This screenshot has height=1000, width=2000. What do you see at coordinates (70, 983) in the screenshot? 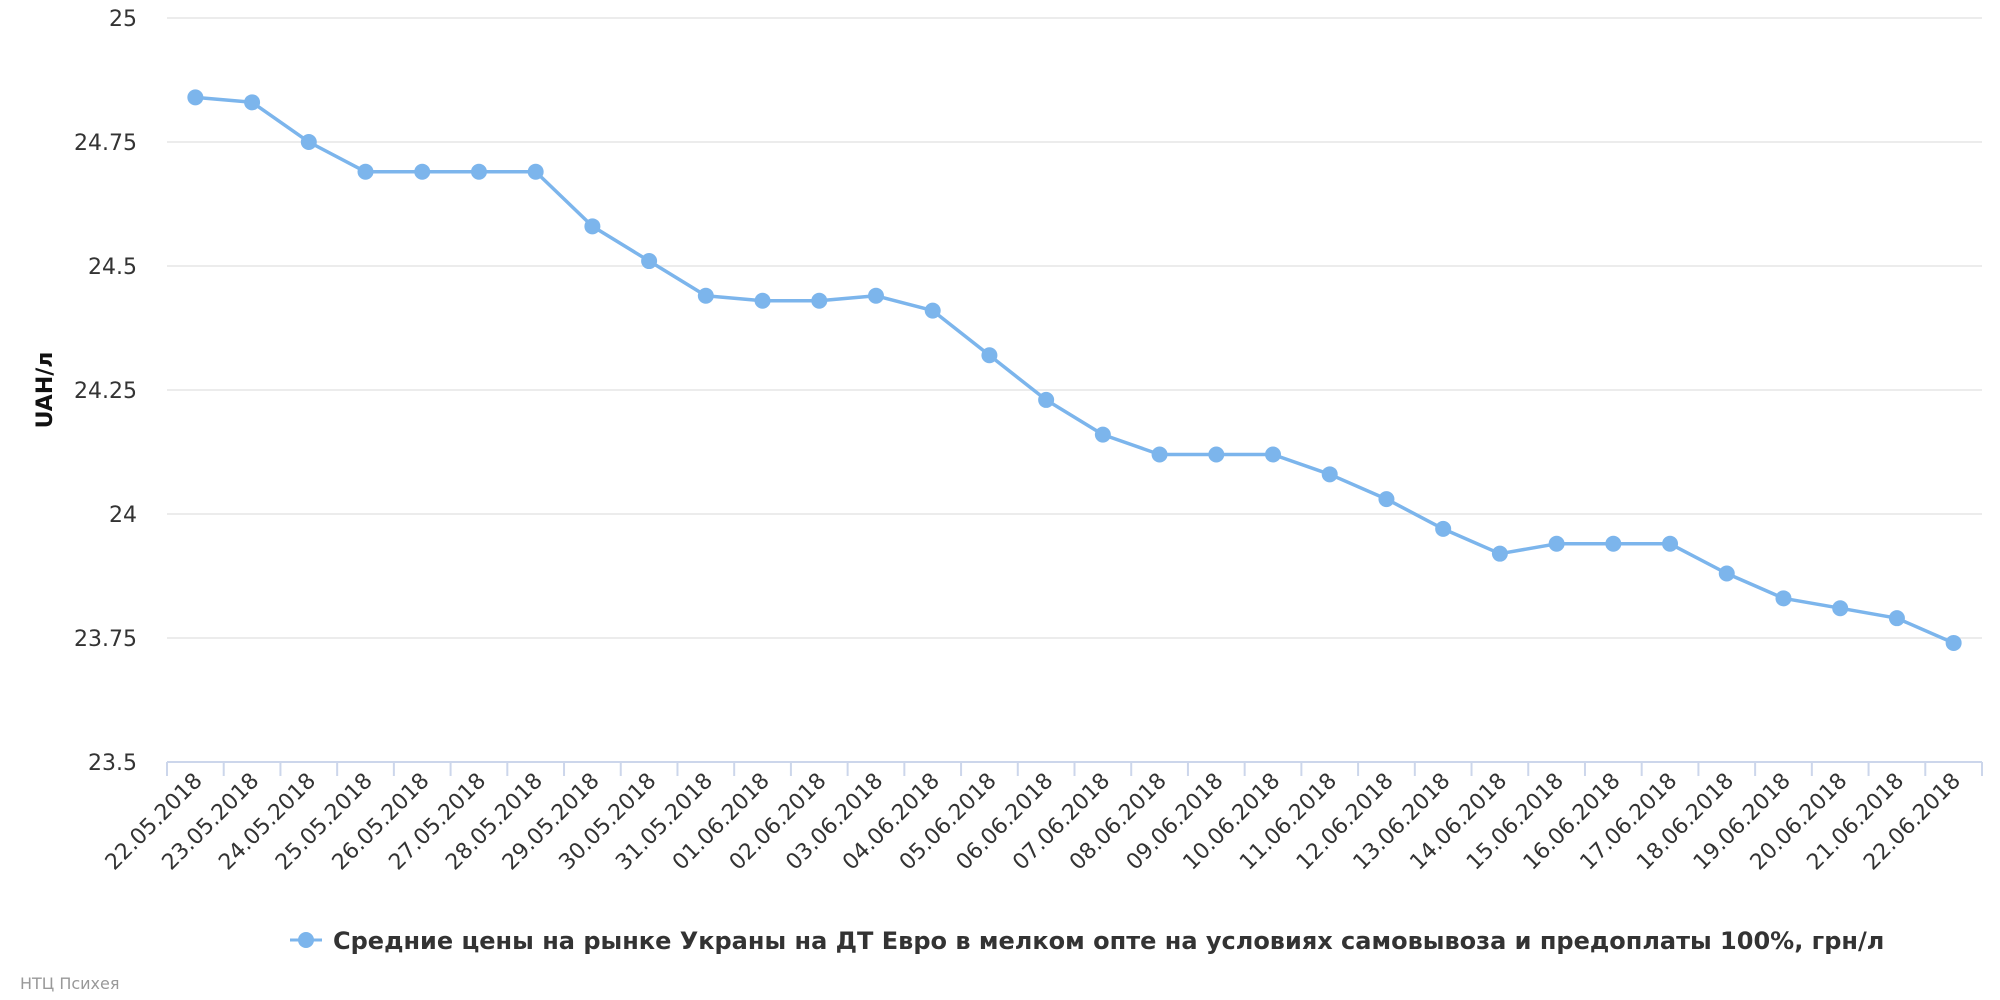
I see `credit-text: НТЦ Психея` at bounding box center [70, 983].